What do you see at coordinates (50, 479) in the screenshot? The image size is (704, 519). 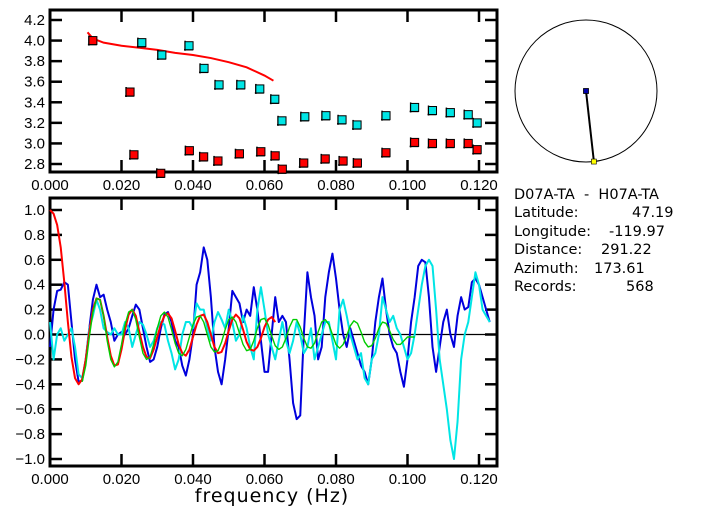 I see `bottom-x-tick-label: 0.000` at bounding box center [50, 479].